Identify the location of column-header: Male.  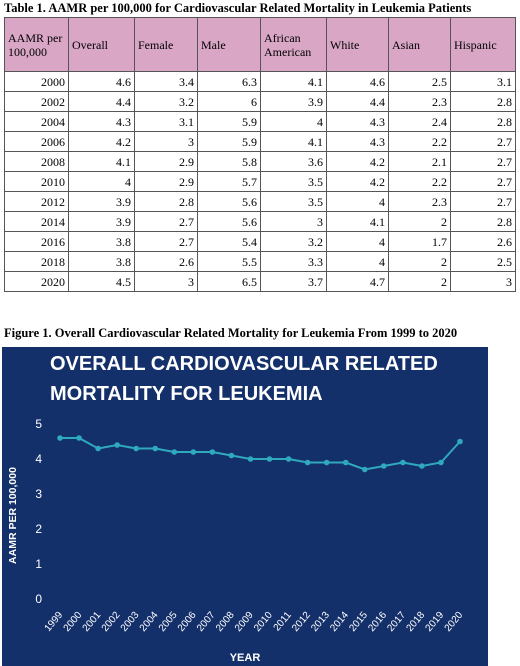
(229, 44).